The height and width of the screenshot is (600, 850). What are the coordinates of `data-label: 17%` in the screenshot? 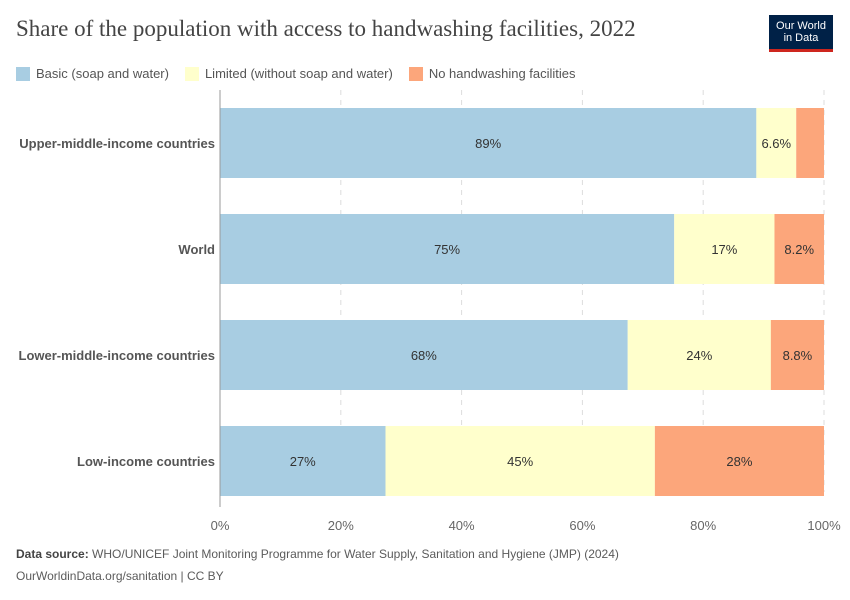 It's located at (724, 249).